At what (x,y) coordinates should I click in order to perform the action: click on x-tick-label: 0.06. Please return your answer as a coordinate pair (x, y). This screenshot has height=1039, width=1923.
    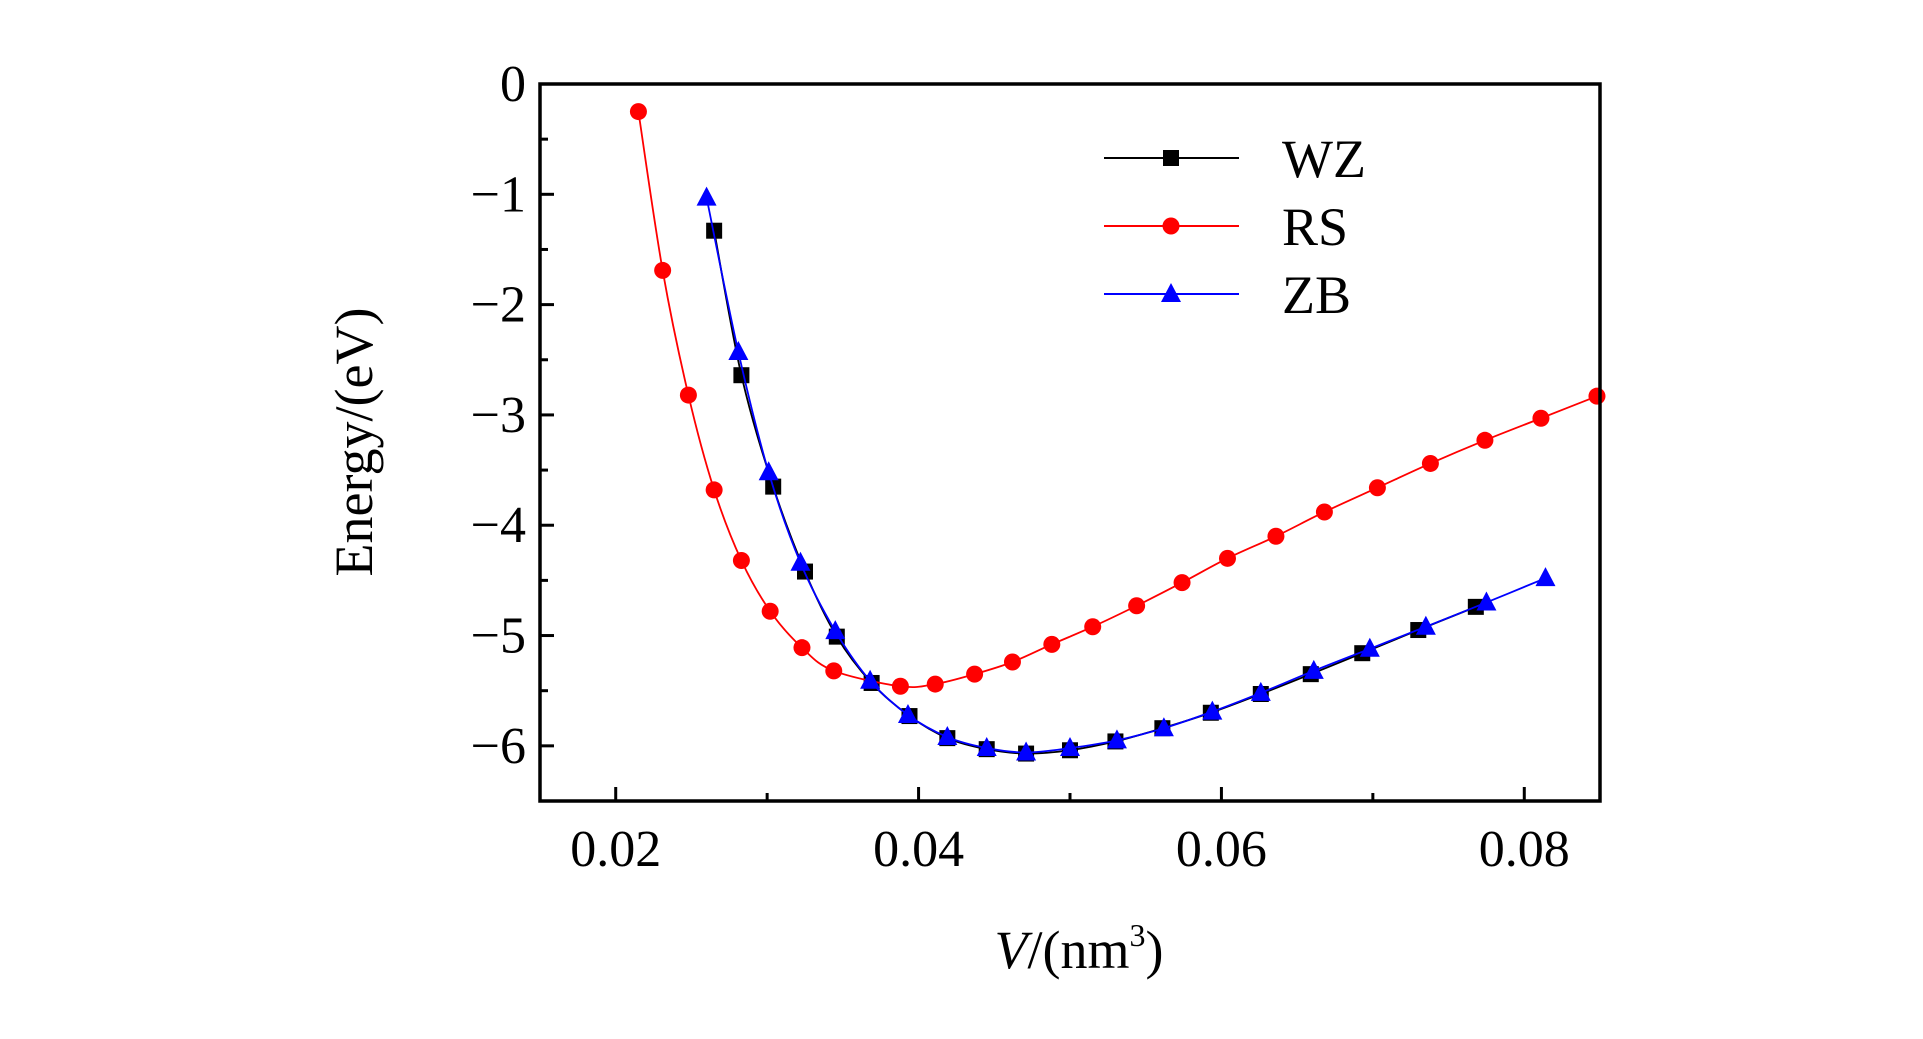
    Looking at the image, I should click on (1221, 849).